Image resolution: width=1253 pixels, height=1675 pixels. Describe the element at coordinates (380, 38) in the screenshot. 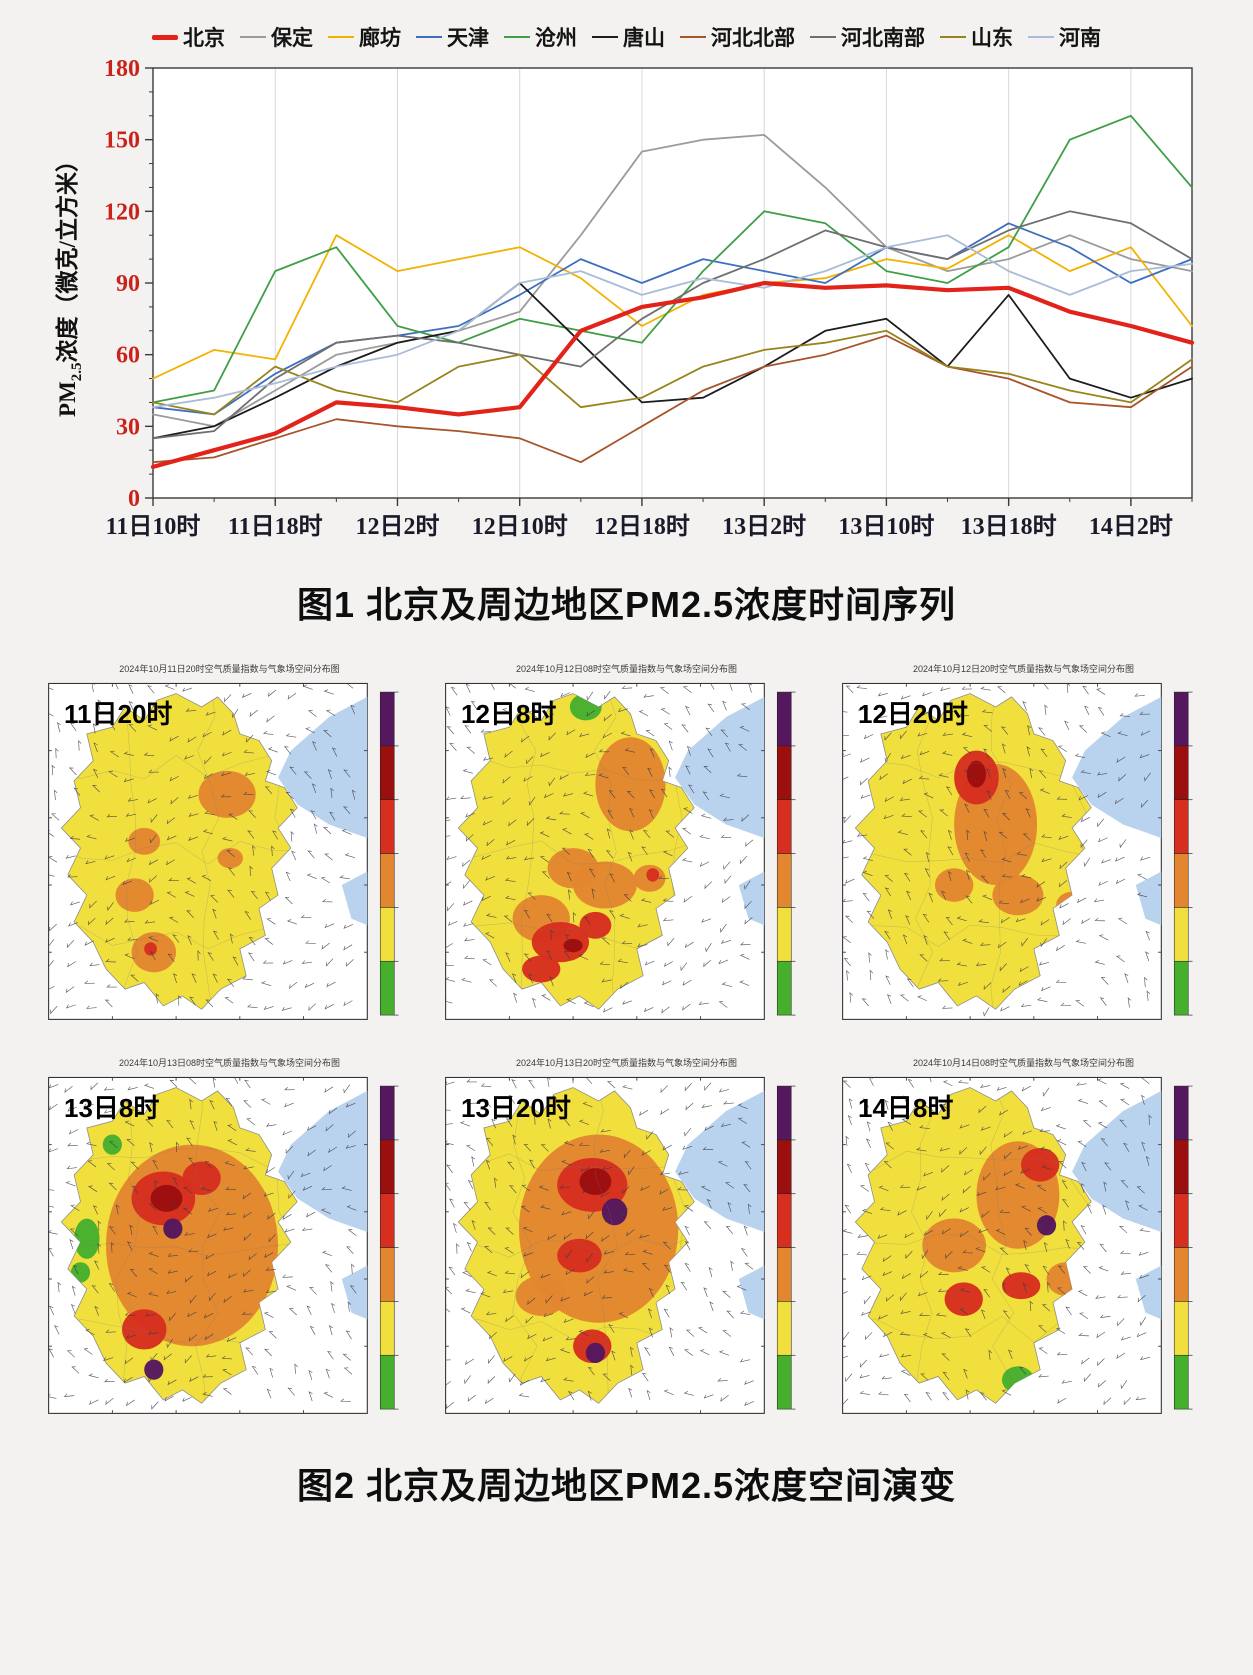

I see `legend-label: 廊坊` at that location.